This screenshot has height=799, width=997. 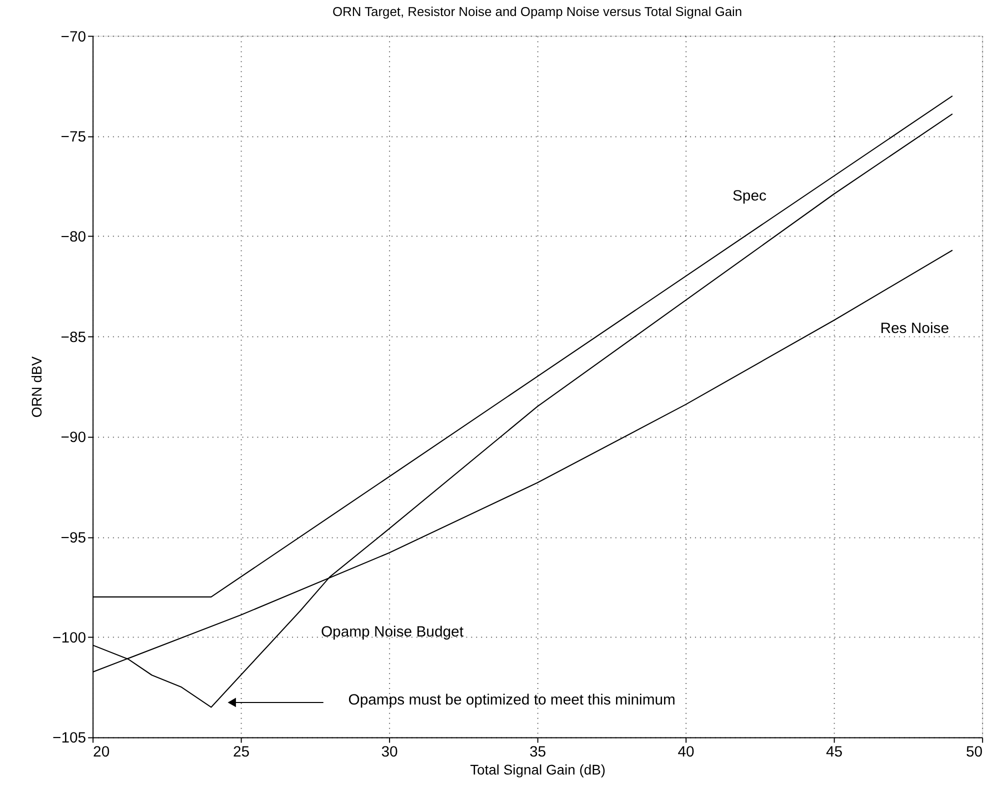 I want to click on y-tick-label: −75, so click(x=73, y=137).